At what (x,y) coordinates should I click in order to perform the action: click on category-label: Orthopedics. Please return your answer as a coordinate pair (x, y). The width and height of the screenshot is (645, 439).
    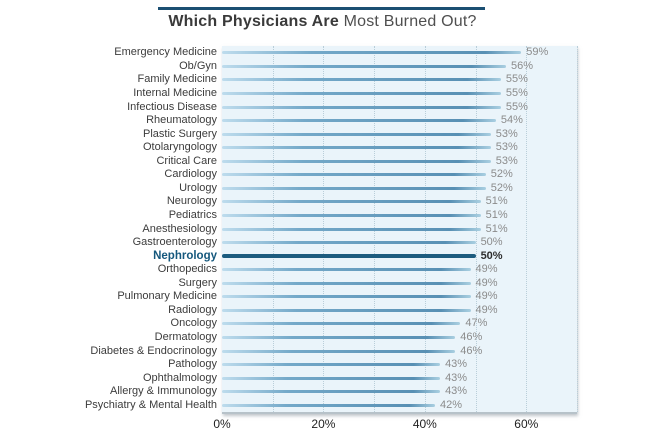
    Looking at the image, I should click on (187, 269).